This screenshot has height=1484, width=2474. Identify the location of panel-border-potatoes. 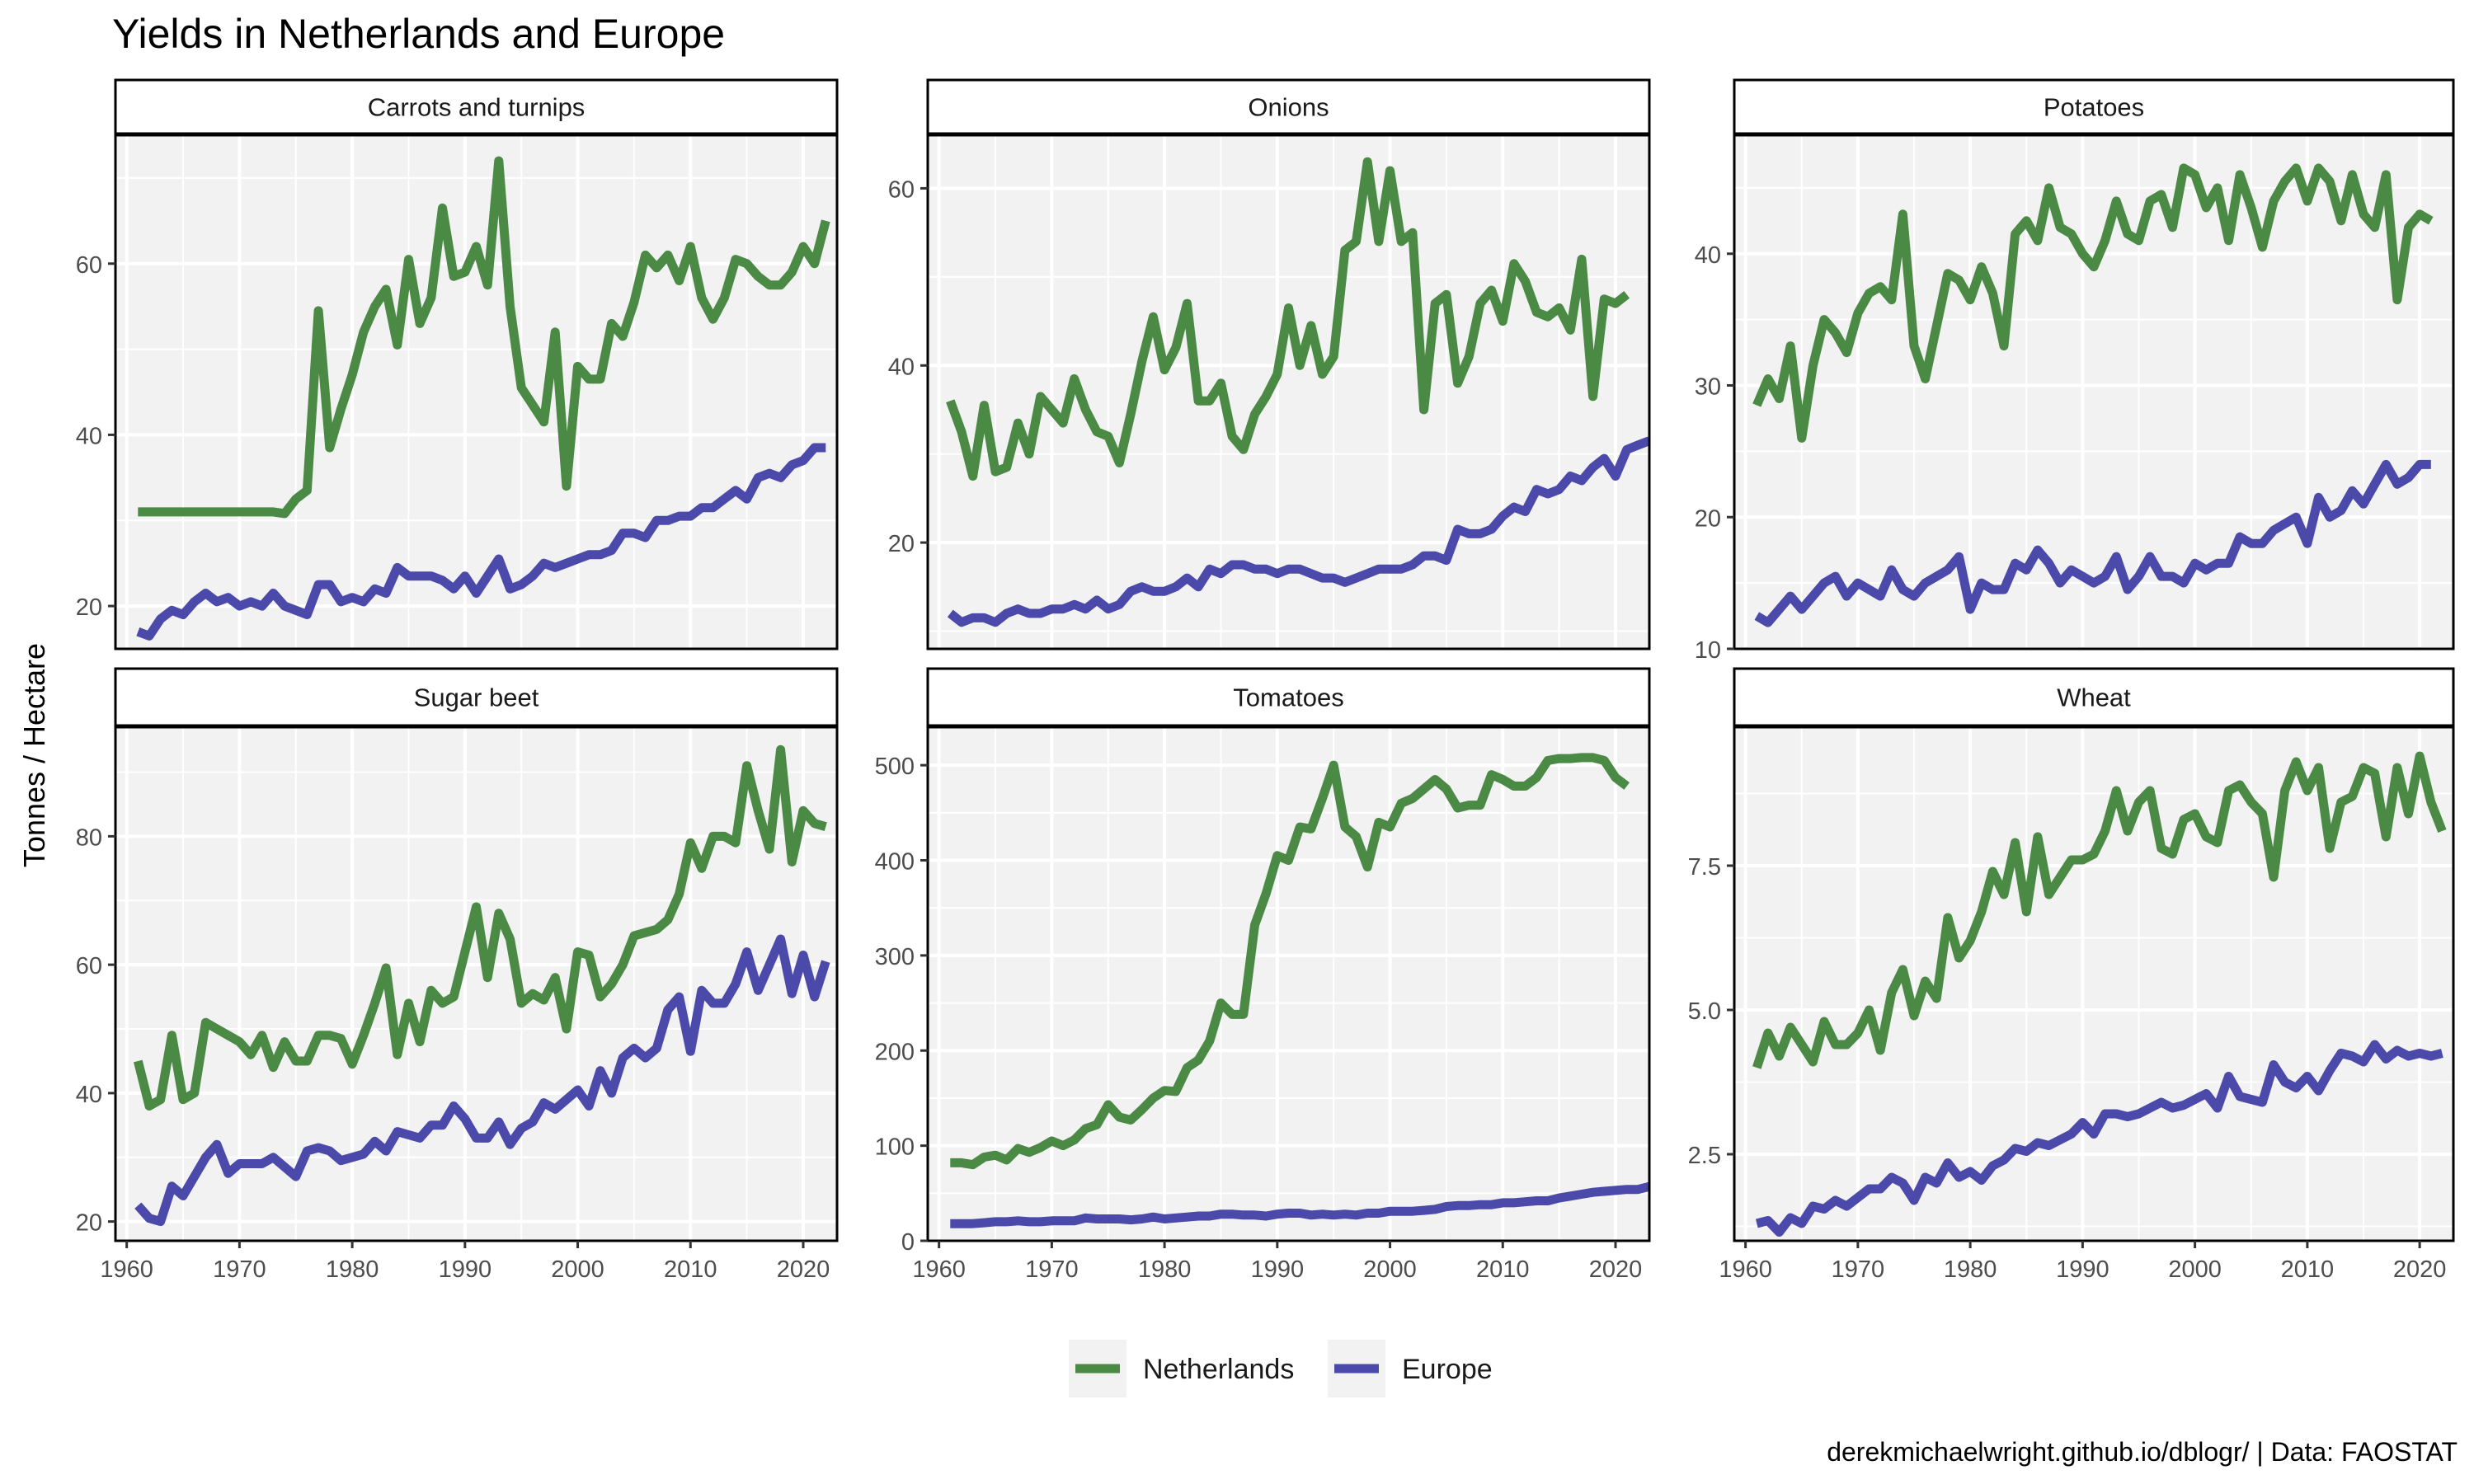
(2094, 392).